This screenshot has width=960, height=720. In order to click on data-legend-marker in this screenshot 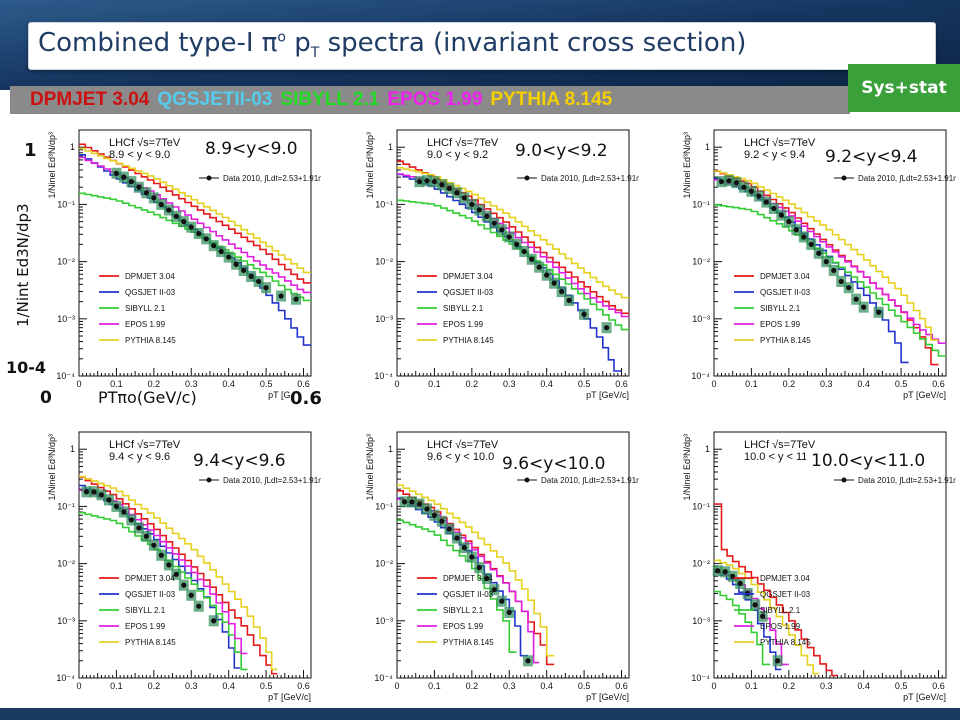, I will do `click(209, 480)`.